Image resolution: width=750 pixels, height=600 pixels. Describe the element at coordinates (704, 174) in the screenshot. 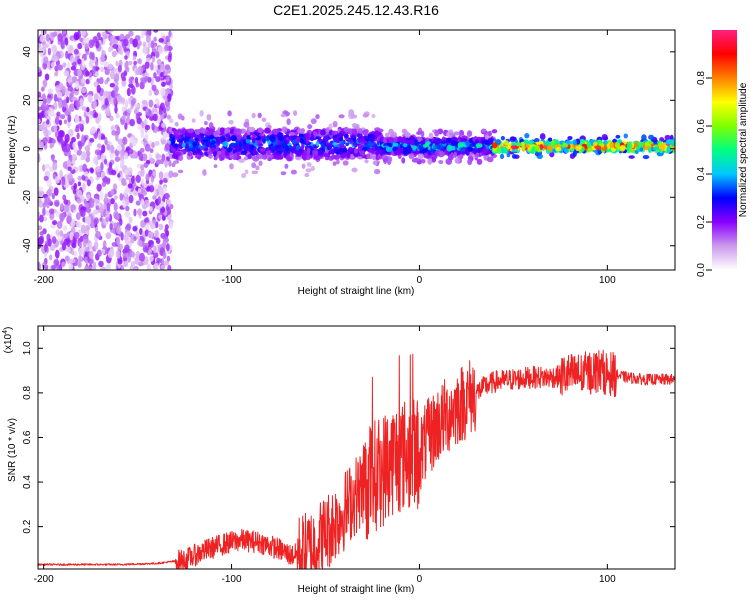

I see `colorbar-ticks: 0.0 0.2 0.4 0.6 0.8` at that location.